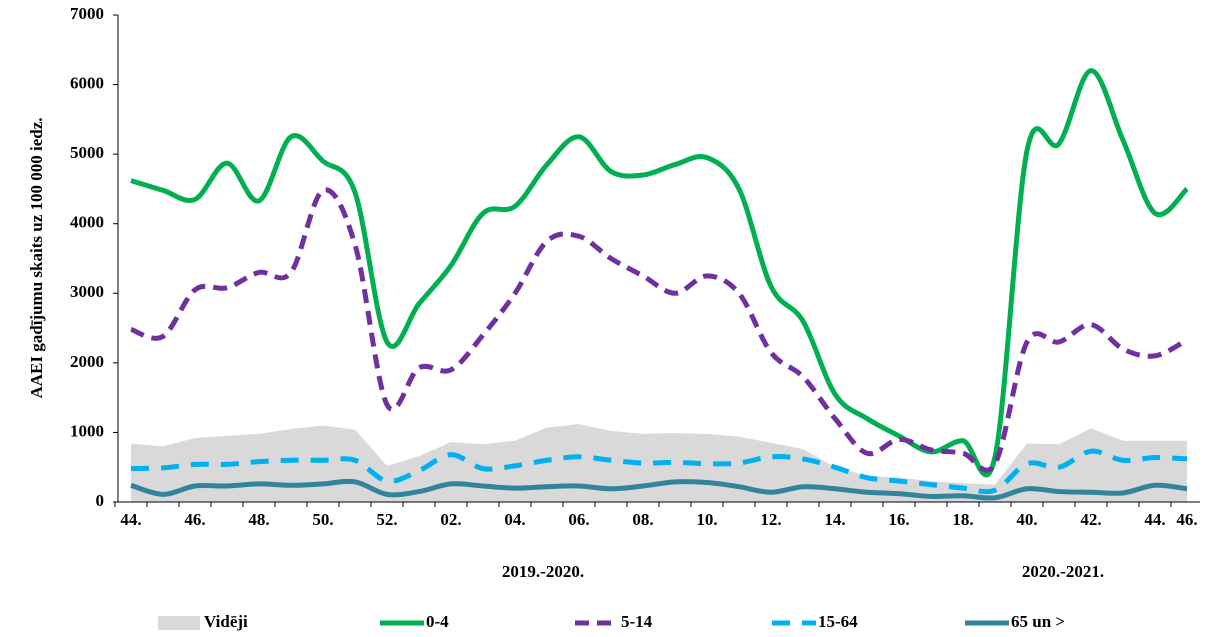 This screenshot has width=1215, height=637. What do you see at coordinates (87, 152) in the screenshot?
I see `y-tick-label: 5000` at bounding box center [87, 152].